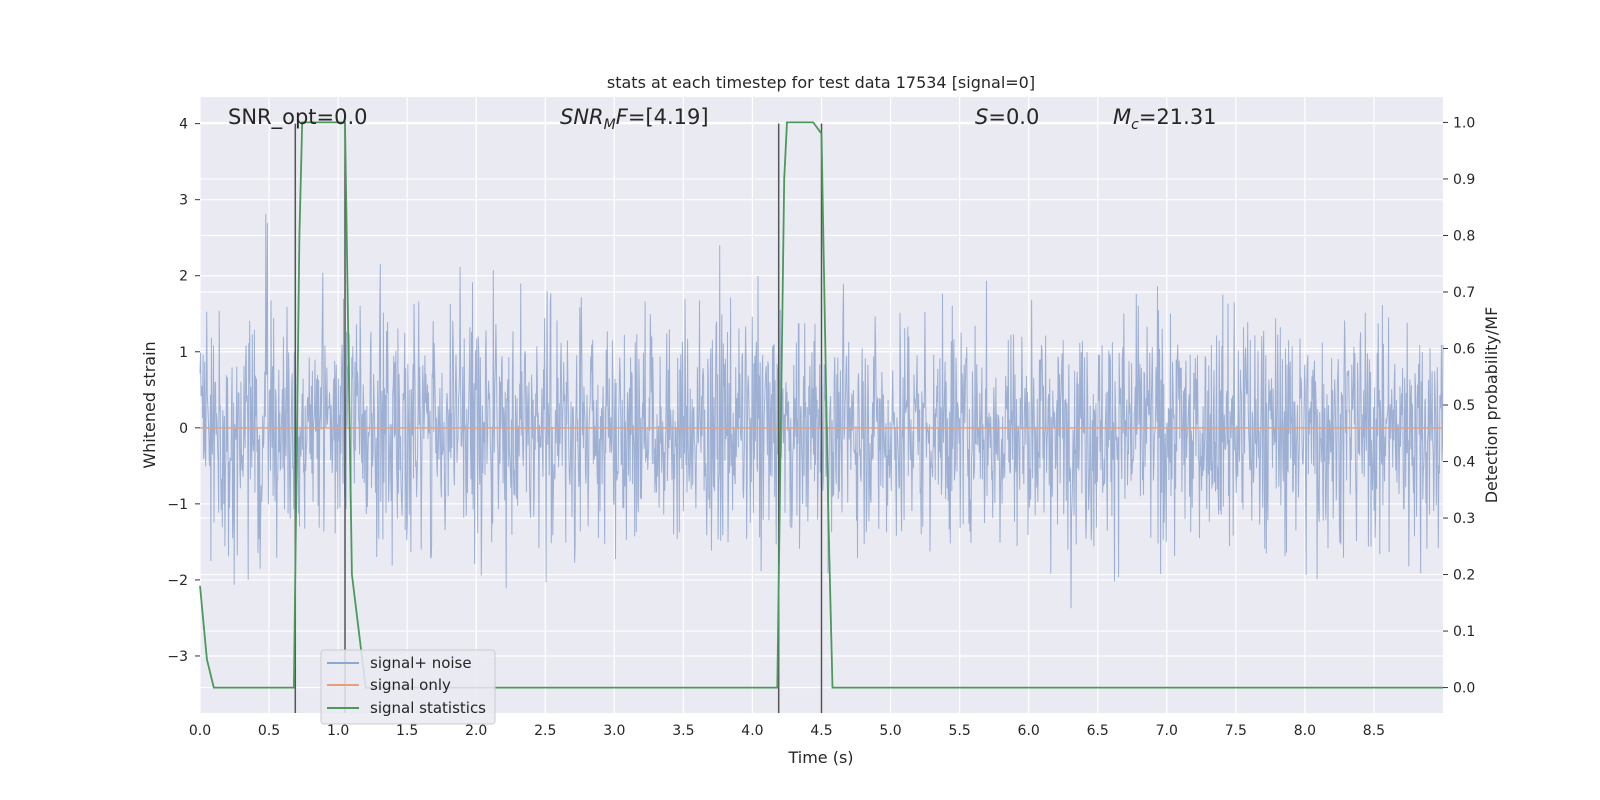 The width and height of the screenshot is (1600, 800). I want to click on y-tick-label-right: 0.6, so click(1464, 349).